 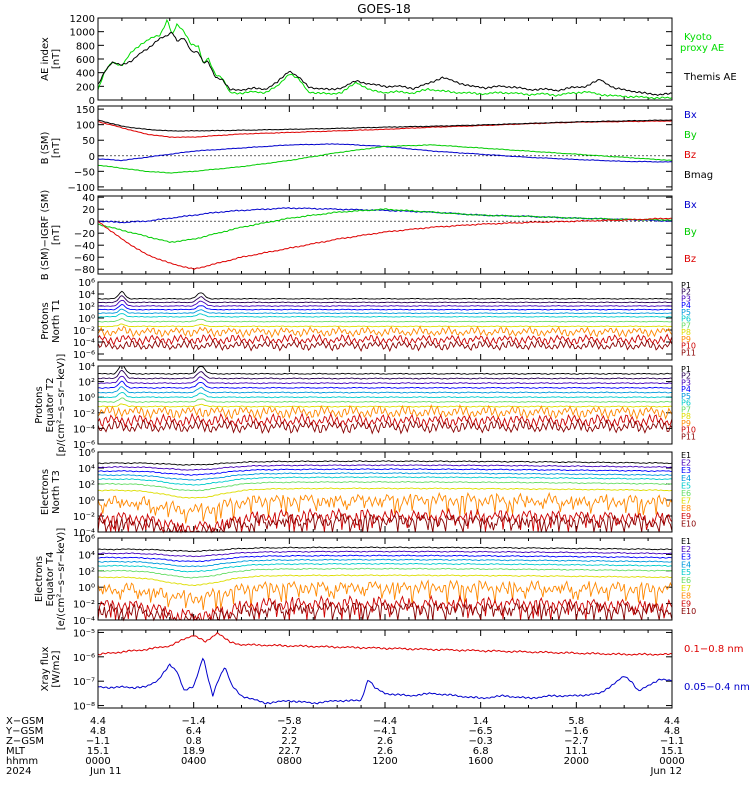 I want to click on legend-entry: E4, so click(x=686, y=478).